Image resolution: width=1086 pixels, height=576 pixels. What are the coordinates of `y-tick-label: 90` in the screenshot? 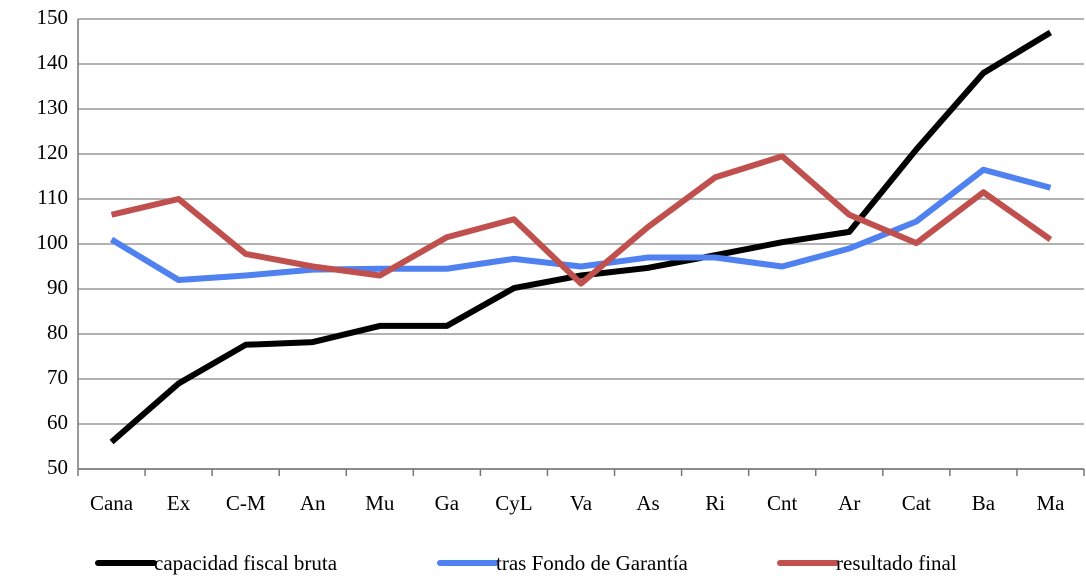 It's located at (57, 287).